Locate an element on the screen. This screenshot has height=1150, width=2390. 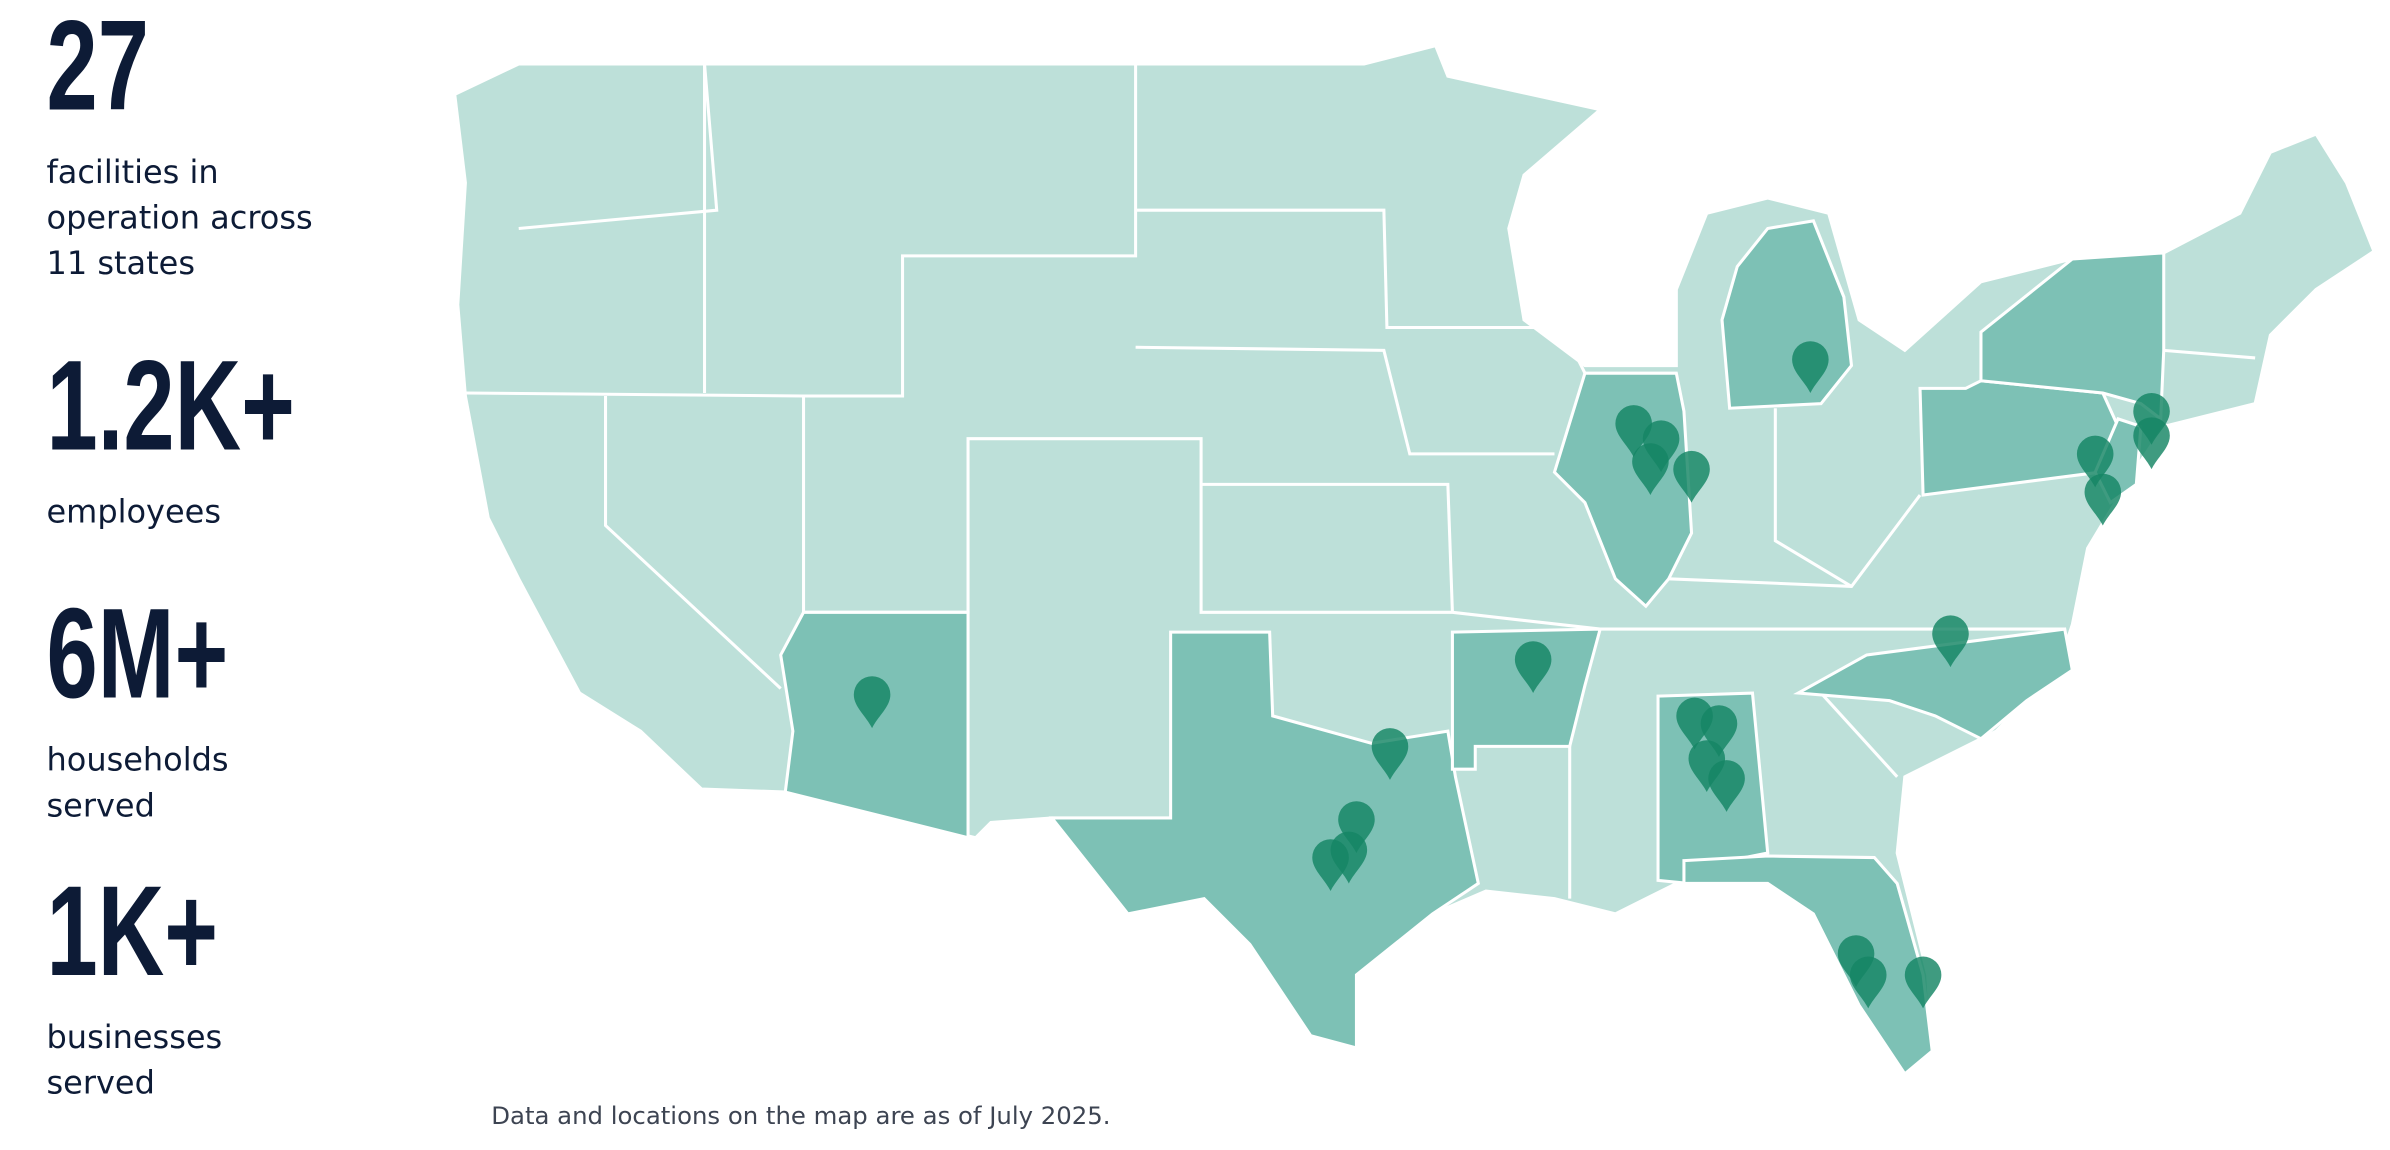
stat-value: 1K+ is located at coordinates (133, 930).